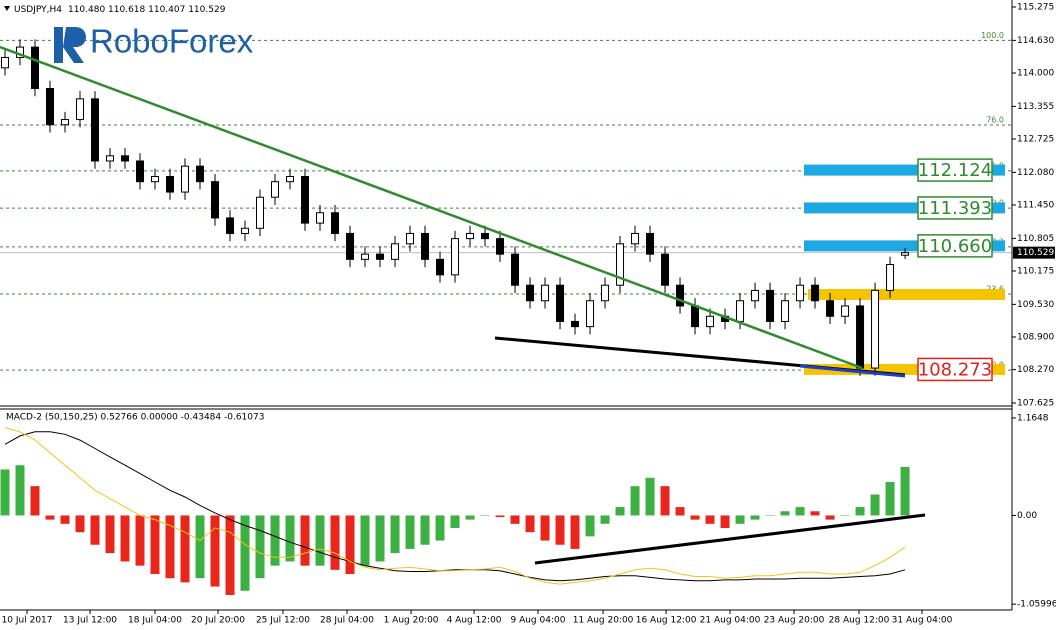 This screenshot has height=630, width=1056. Describe the element at coordinates (1035, 41) in the screenshot. I see `y-tick-label: 114.630` at that location.